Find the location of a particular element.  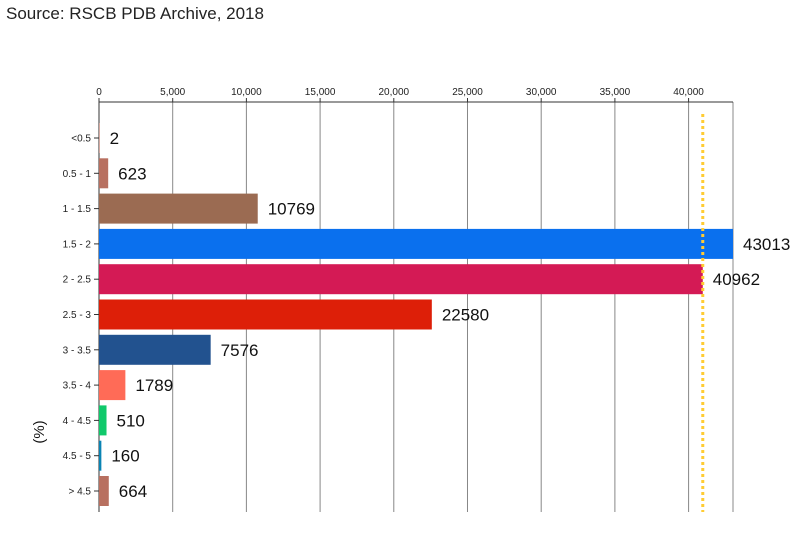

x-tick-label: 10,000 is located at coordinates (246, 92).